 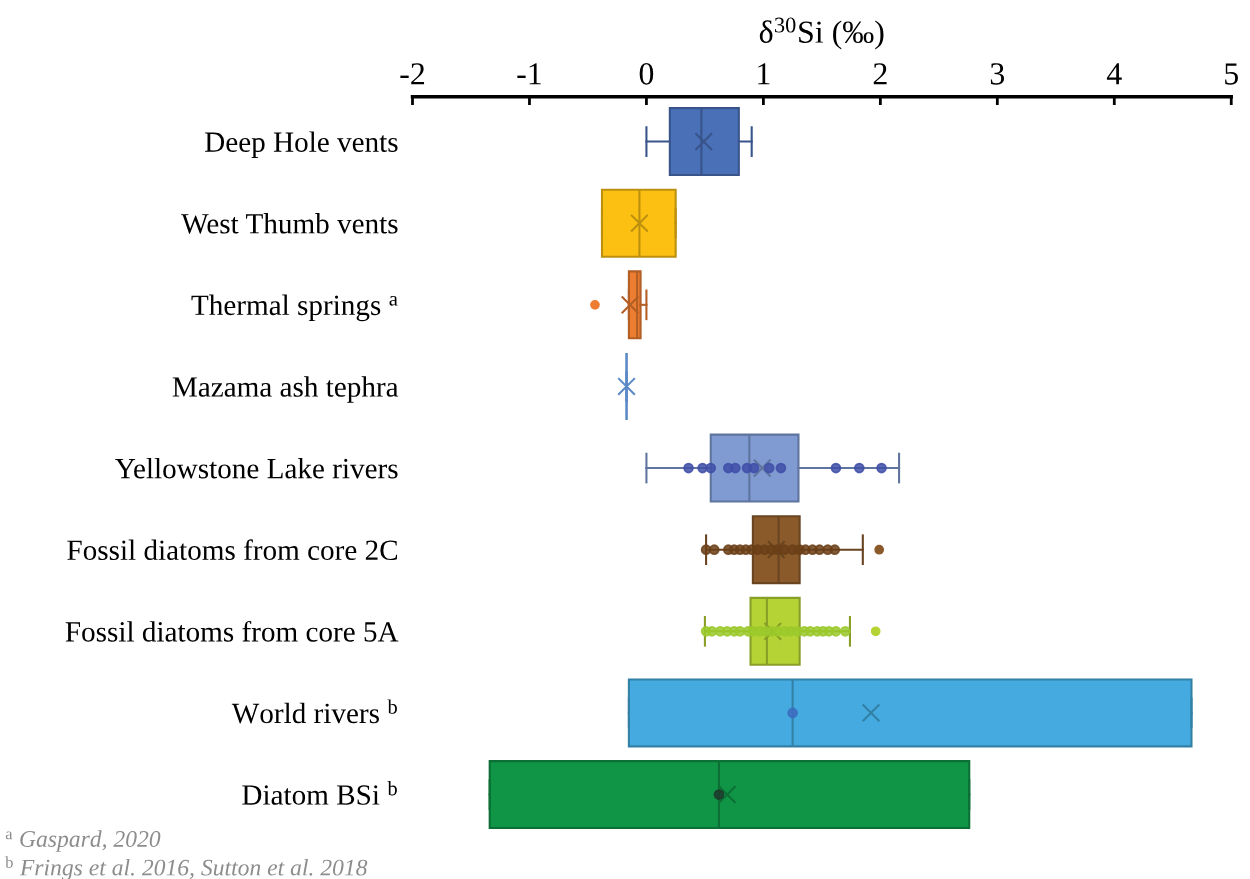 I want to click on text: $^{a}$ Gaspard, 2020, so click(x=83, y=841).